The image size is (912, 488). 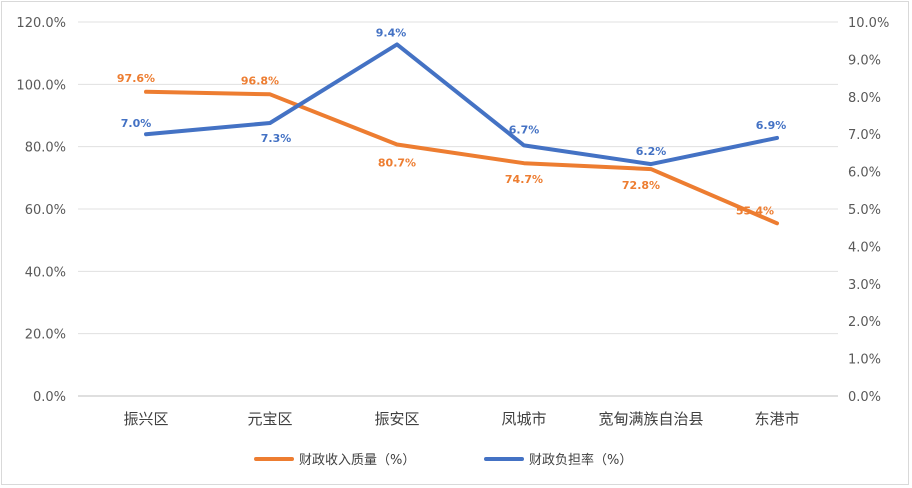 I want to click on y-right-tick-label: 3.0%, so click(x=864, y=285).